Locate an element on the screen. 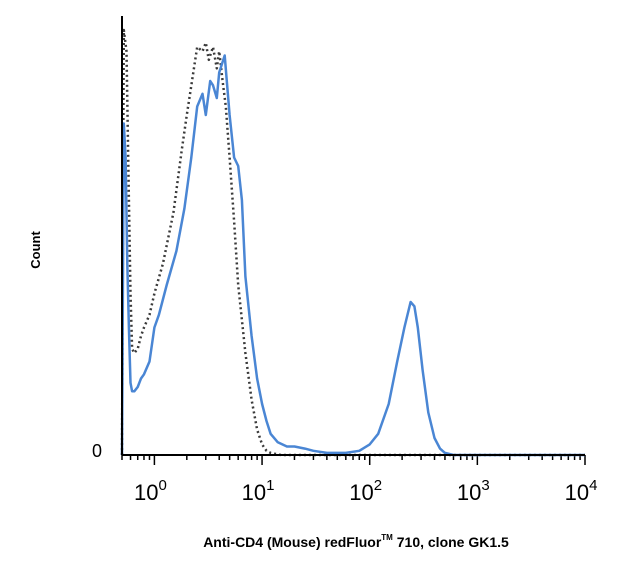 The height and width of the screenshot is (568, 640). y-axis-label: Count is located at coordinates (35, 250).